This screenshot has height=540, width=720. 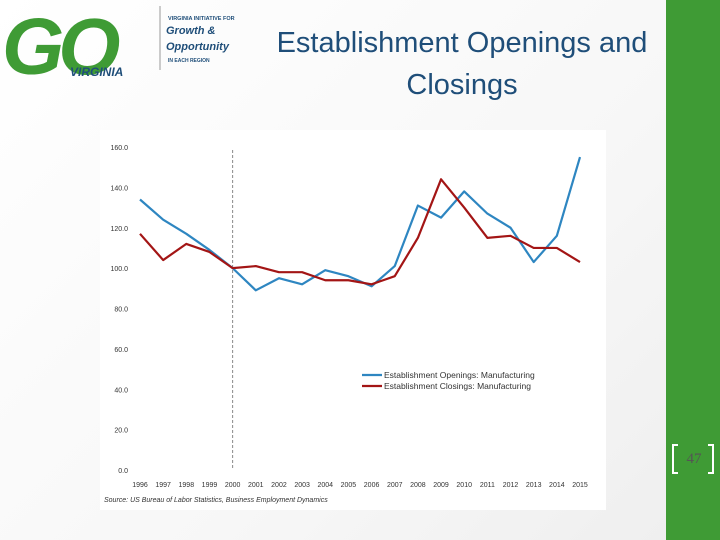 I want to click on x-tick-label: 2004, so click(x=325, y=485).